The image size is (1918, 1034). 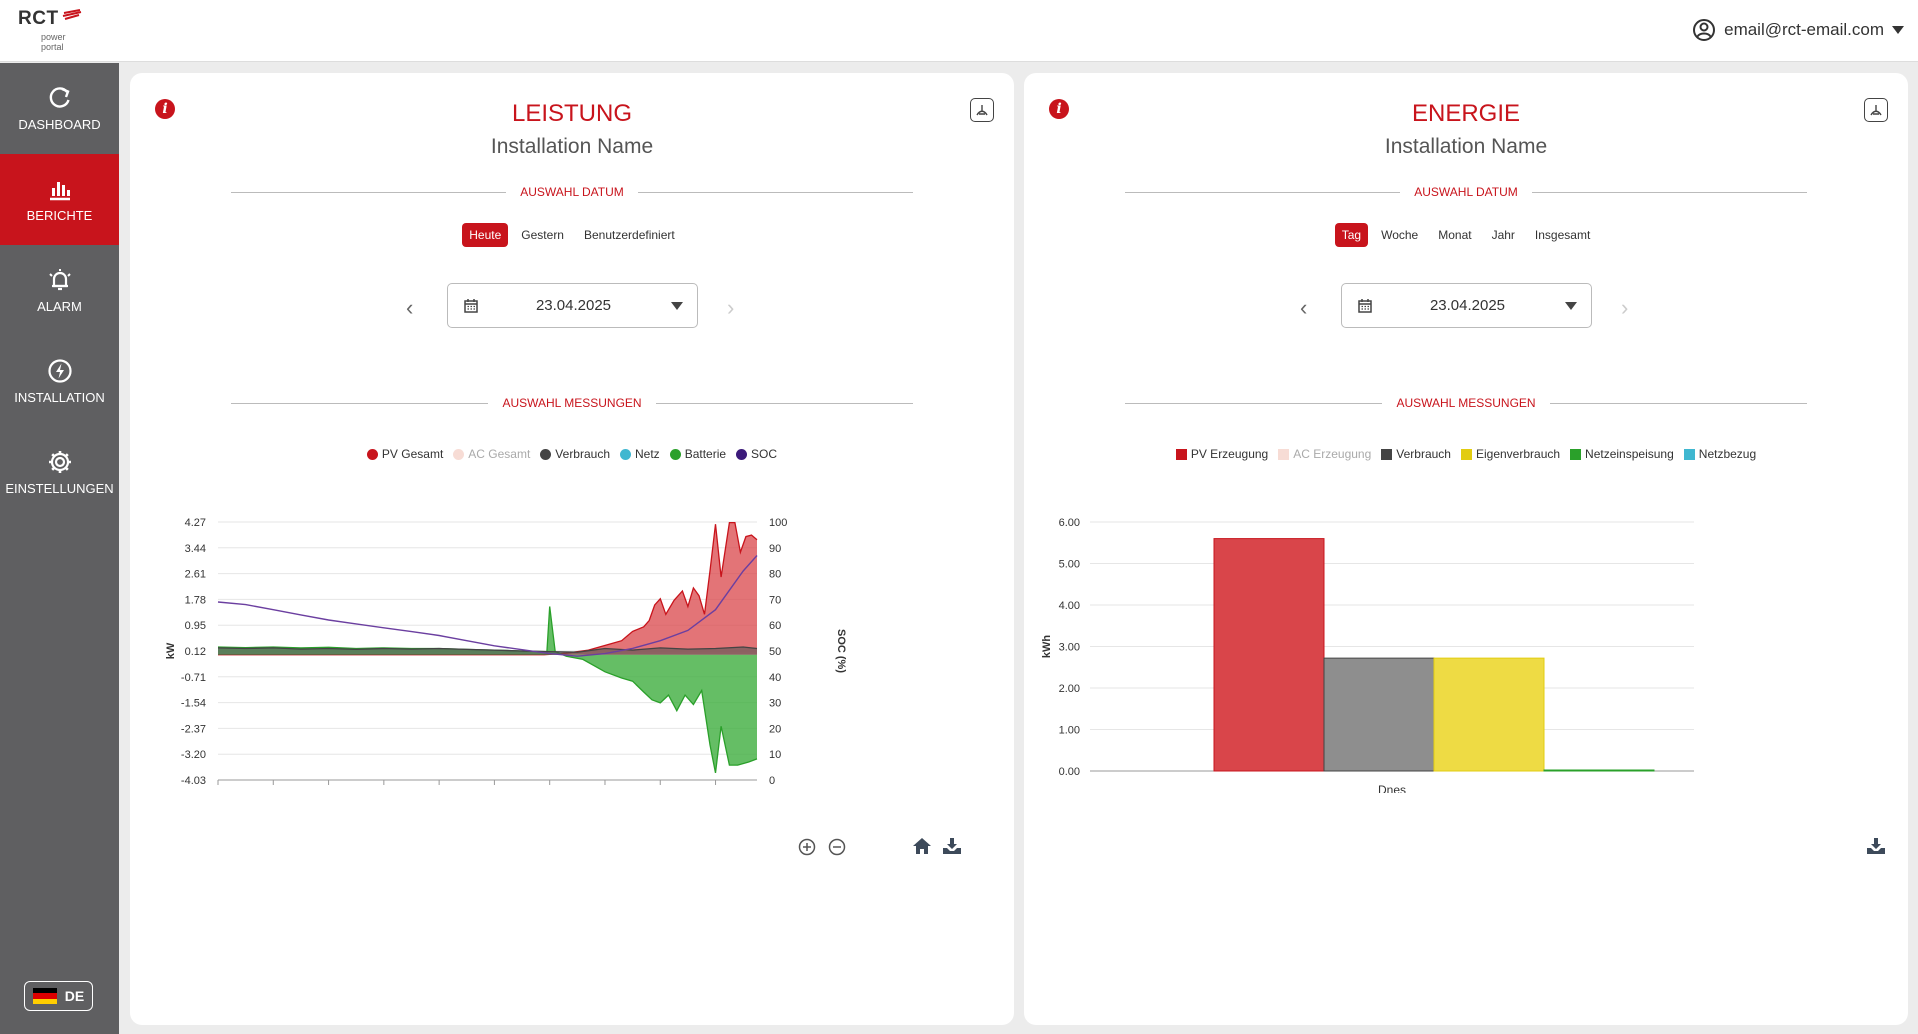 I want to click on y2-tick-label: 40, so click(x=775, y=678).